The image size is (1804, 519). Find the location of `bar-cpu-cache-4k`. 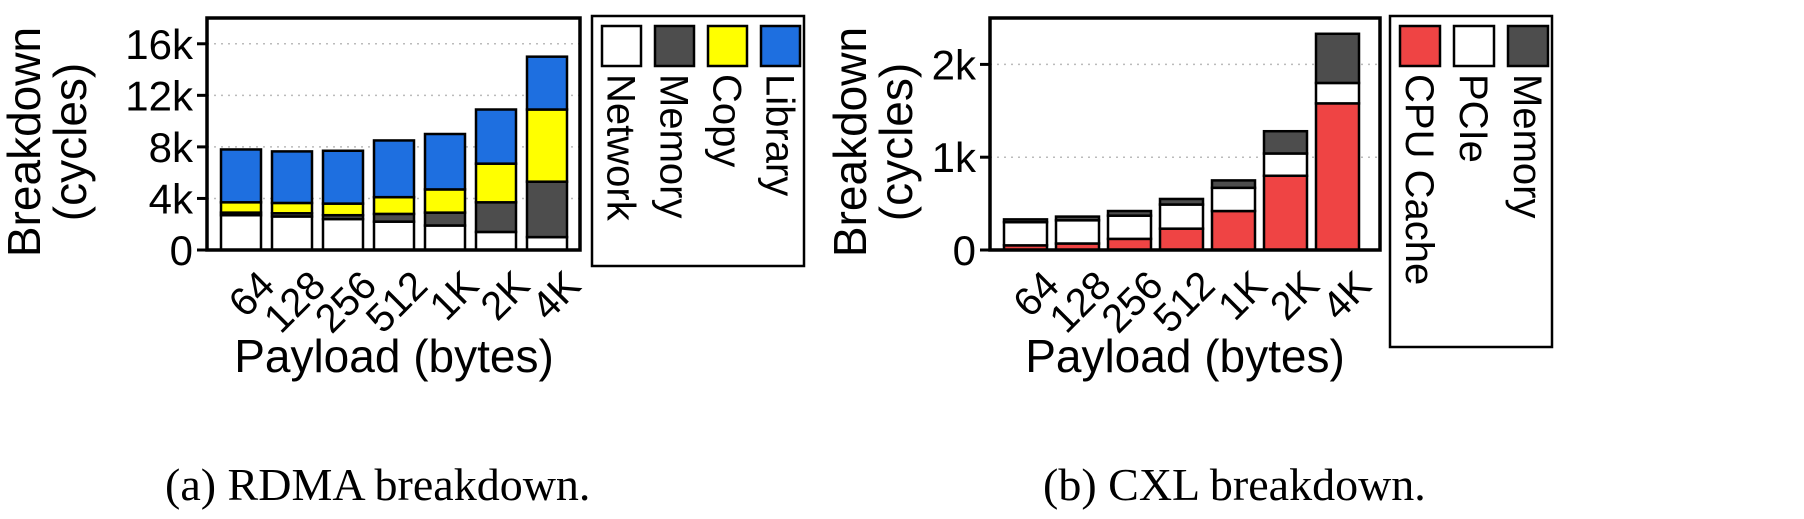

bar-cpu-cache-4k is located at coordinates (1337, 177).